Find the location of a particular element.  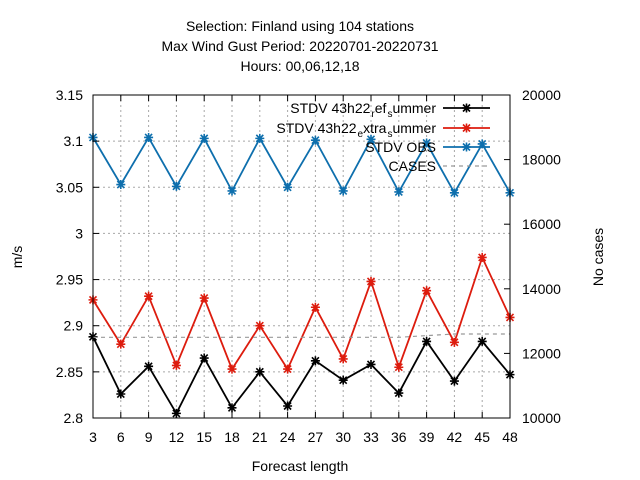

y-tick-label: 3.15 is located at coordinates (69, 95).